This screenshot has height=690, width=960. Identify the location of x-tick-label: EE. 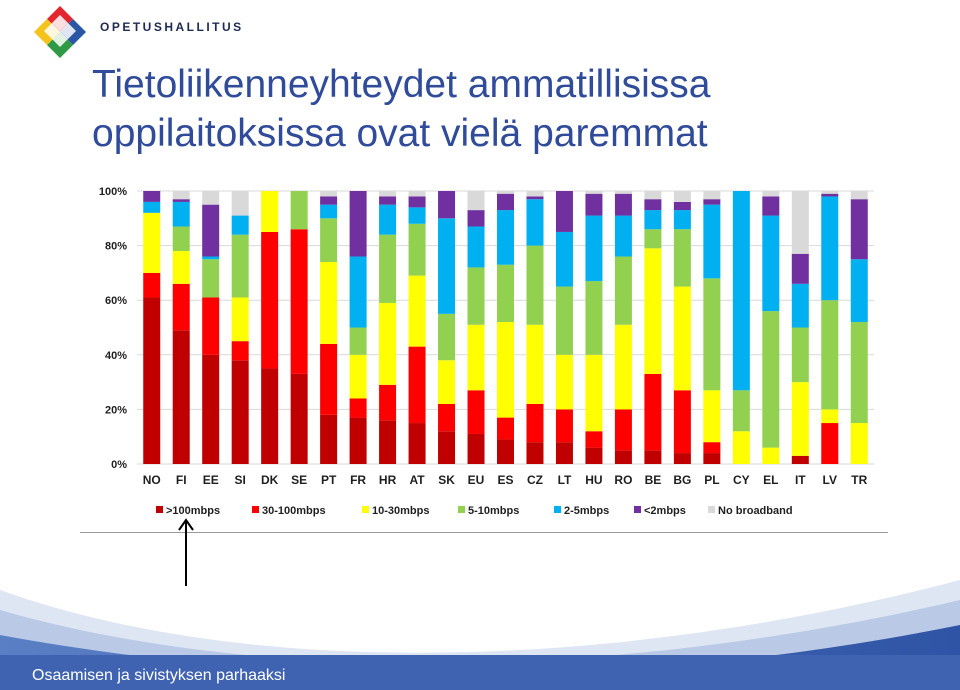
(211, 480).